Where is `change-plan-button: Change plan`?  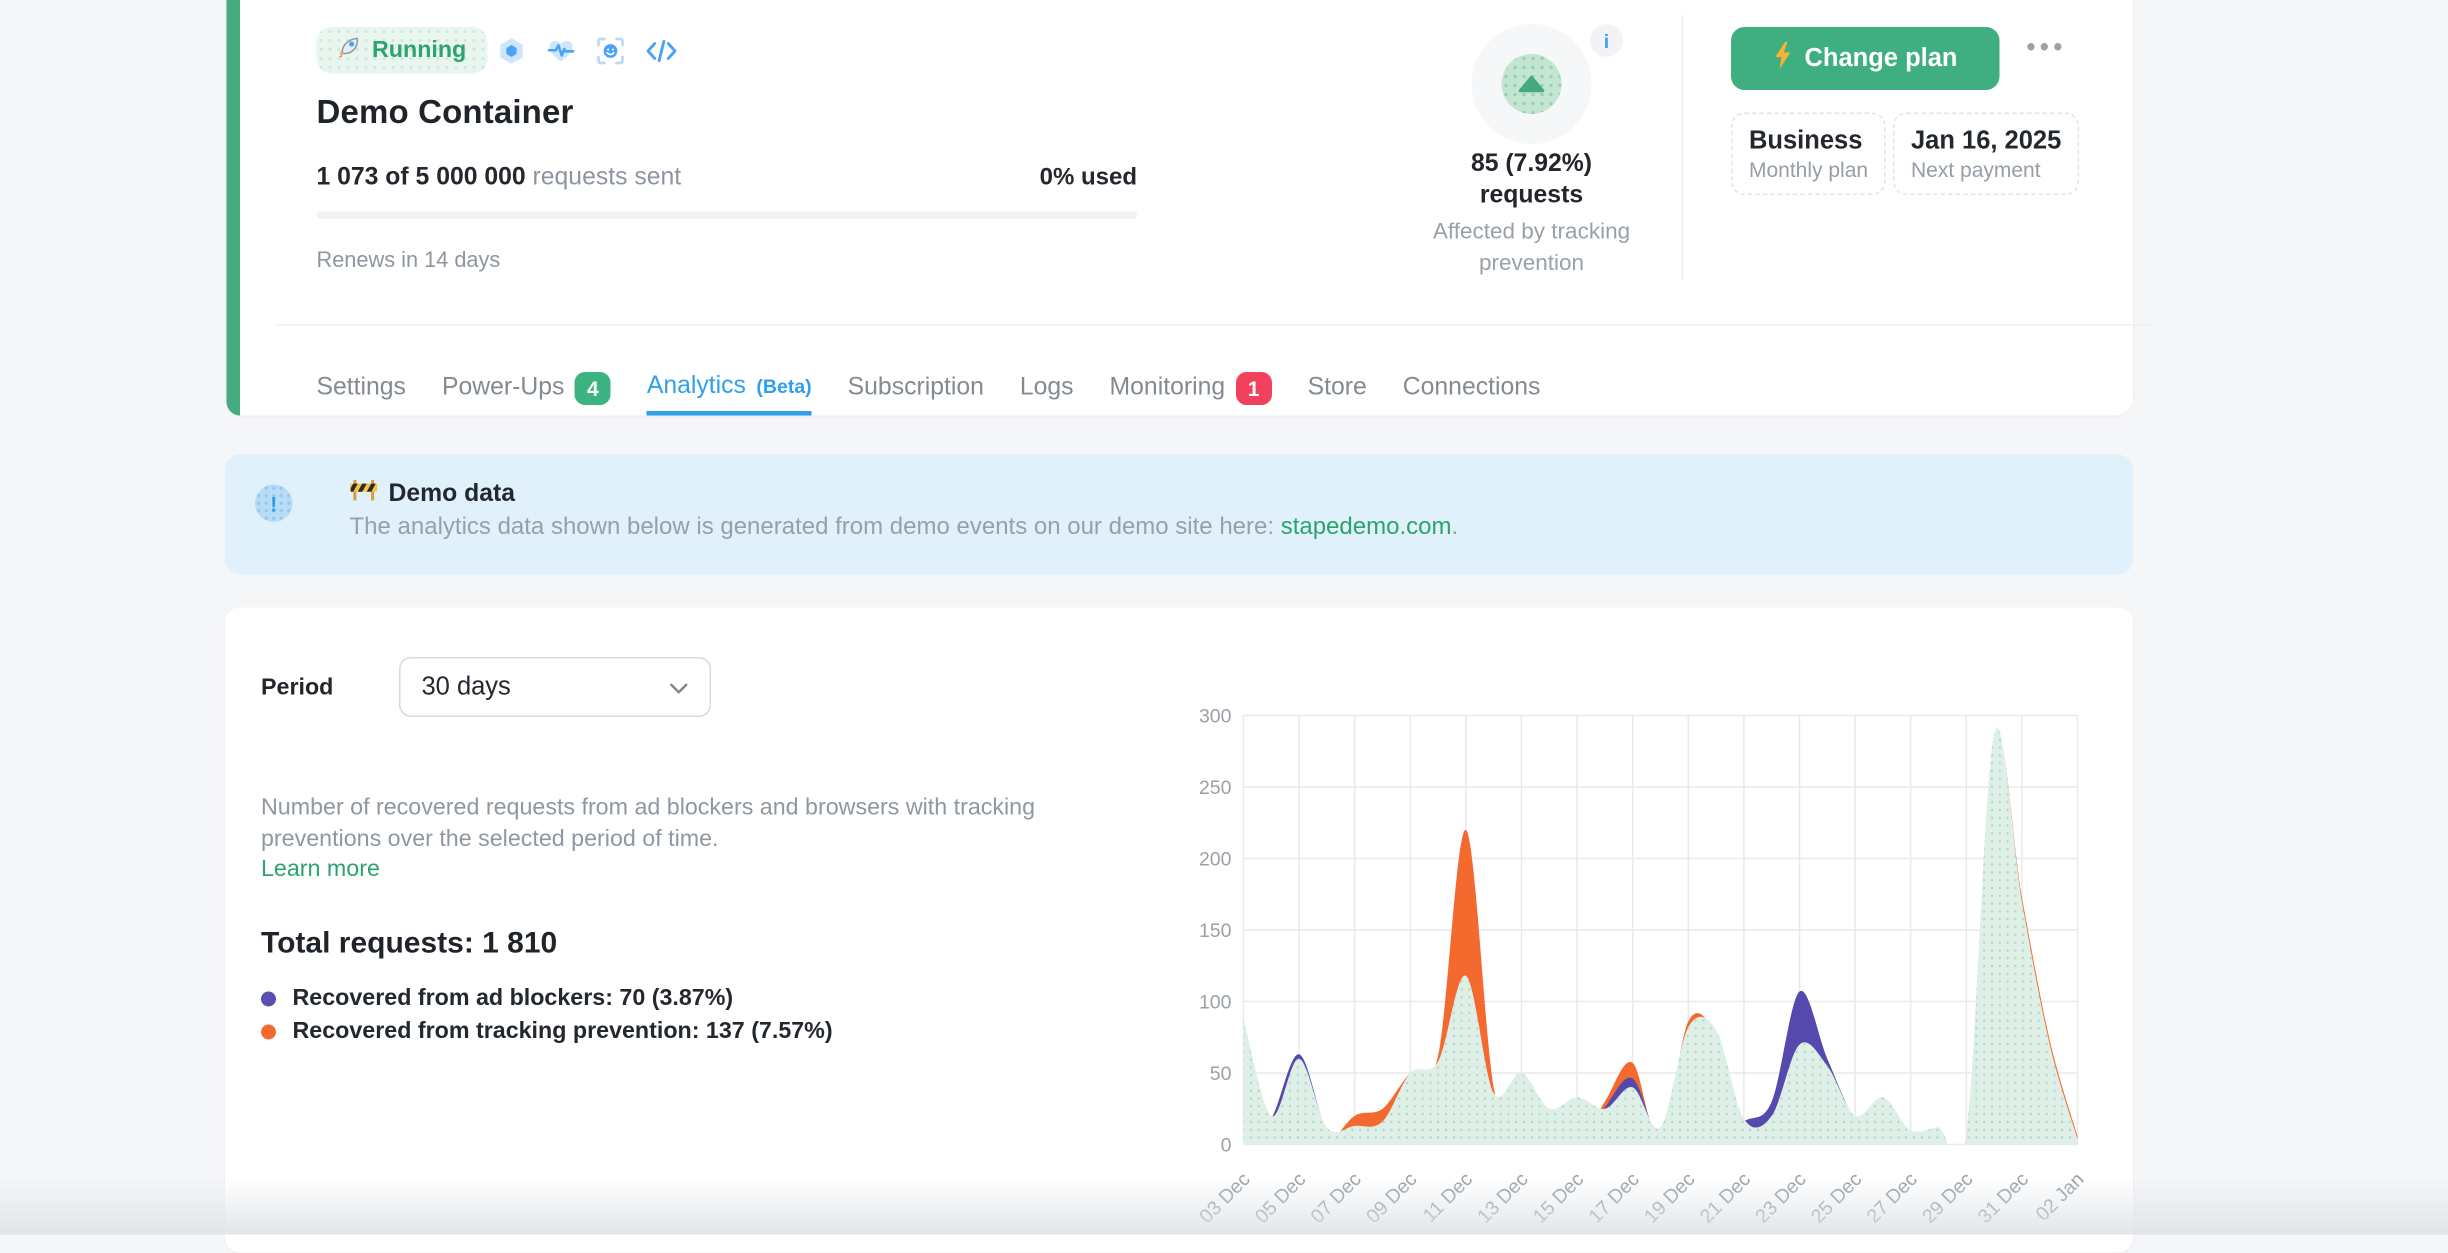 change-plan-button: Change plan is located at coordinates (1865, 58).